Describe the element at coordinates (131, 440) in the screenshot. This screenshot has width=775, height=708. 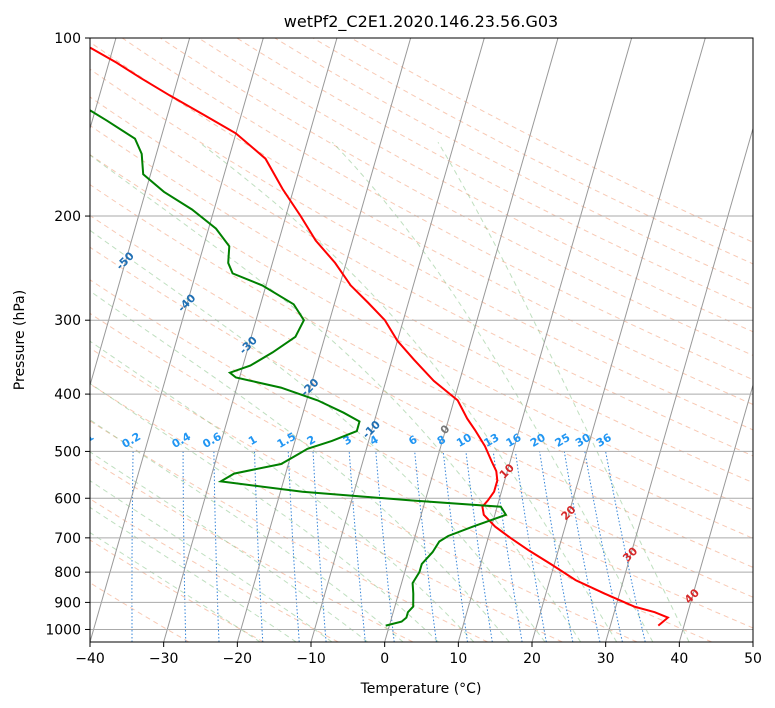
I see `mixing-ratio-label: 0.2` at that location.